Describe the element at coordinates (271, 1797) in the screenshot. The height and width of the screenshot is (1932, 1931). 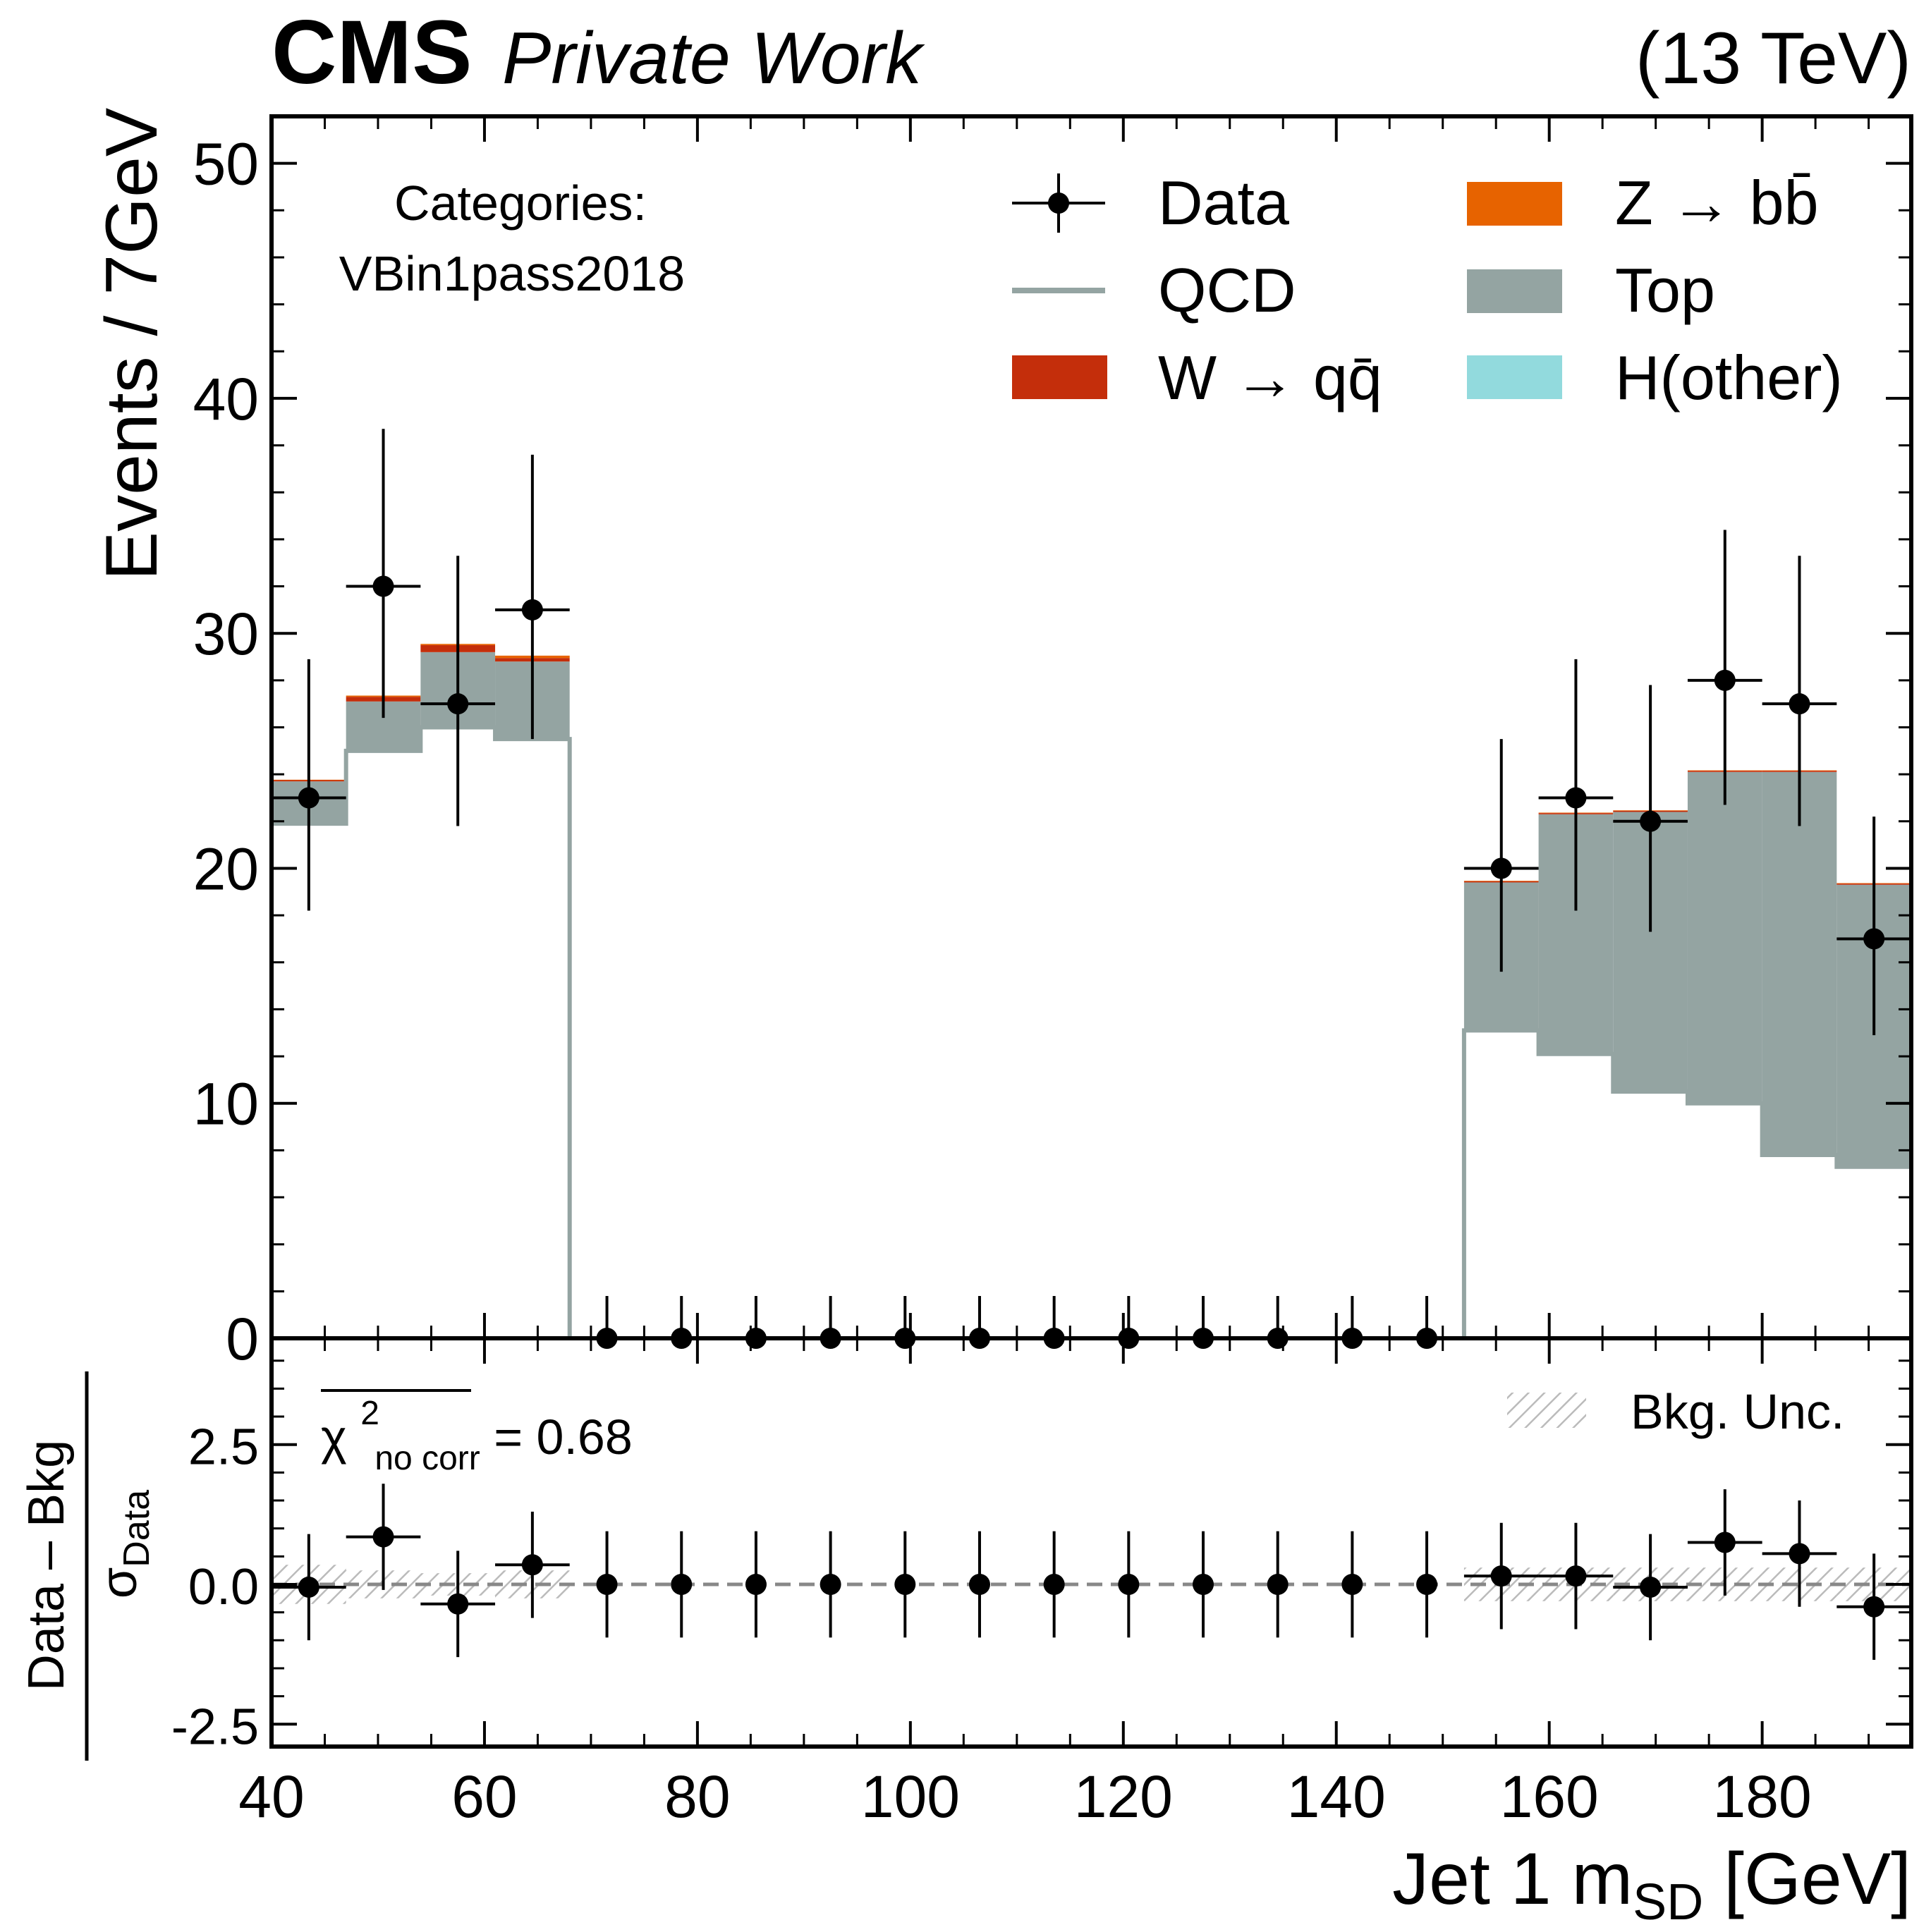
I see `x-tick-label: 40` at that location.